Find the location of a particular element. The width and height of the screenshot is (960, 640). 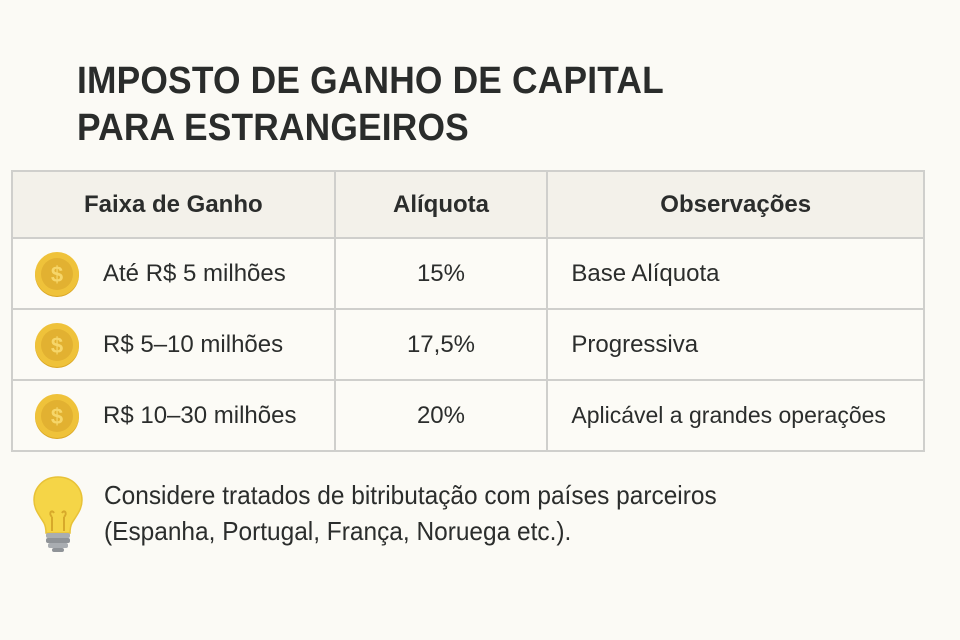

faixa-cell: $ R$ 10–30 milhões is located at coordinates (173, 415).